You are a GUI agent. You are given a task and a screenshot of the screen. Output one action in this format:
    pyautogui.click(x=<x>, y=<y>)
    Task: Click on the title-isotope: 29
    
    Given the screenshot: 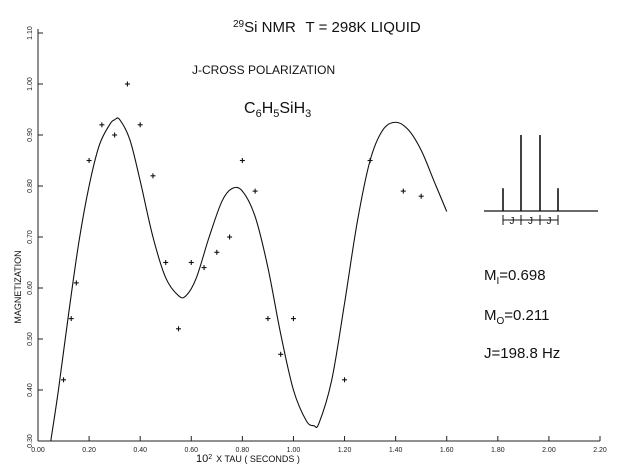 What is the action you would take?
    pyautogui.click(x=239, y=24)
    